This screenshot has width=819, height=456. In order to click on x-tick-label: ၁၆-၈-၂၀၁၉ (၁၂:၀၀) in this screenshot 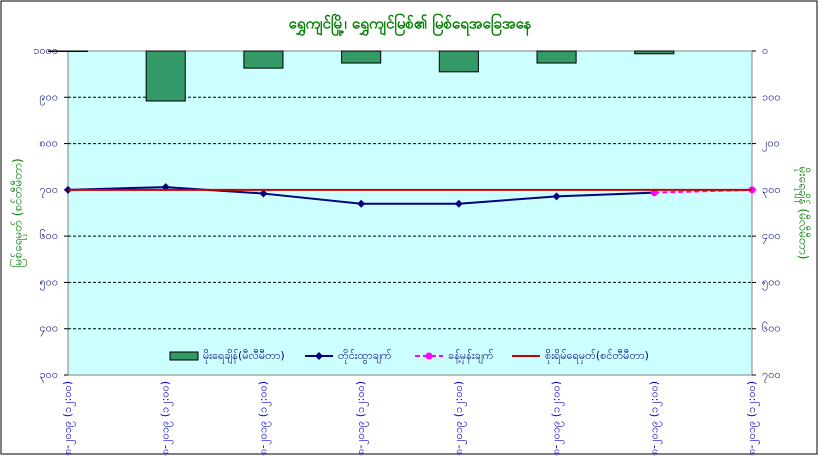, I will do `click(654, 418)`.